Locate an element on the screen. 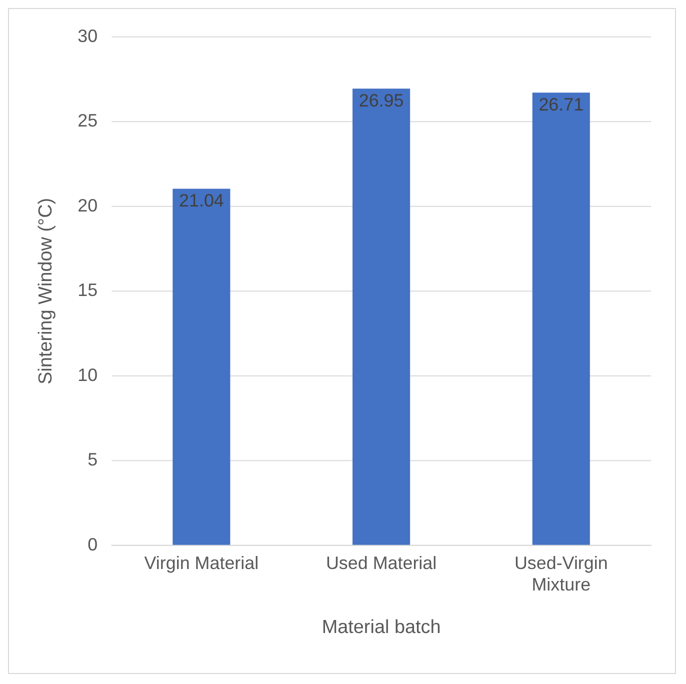 This screenshot has height=684, width=686. x-tick-label: Used Material is located at coordinates (381, 563).